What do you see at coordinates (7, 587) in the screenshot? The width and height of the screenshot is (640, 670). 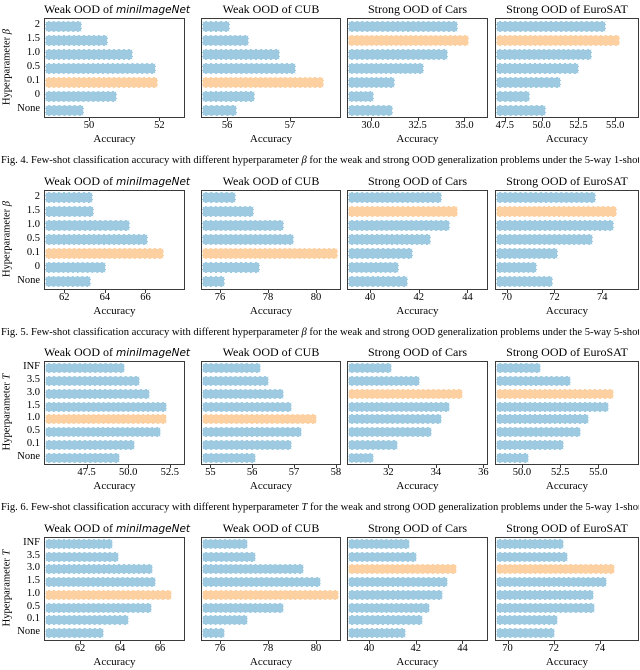 I see `y-axis-label: Hyperparameter T` at bounding box center [7, 587].